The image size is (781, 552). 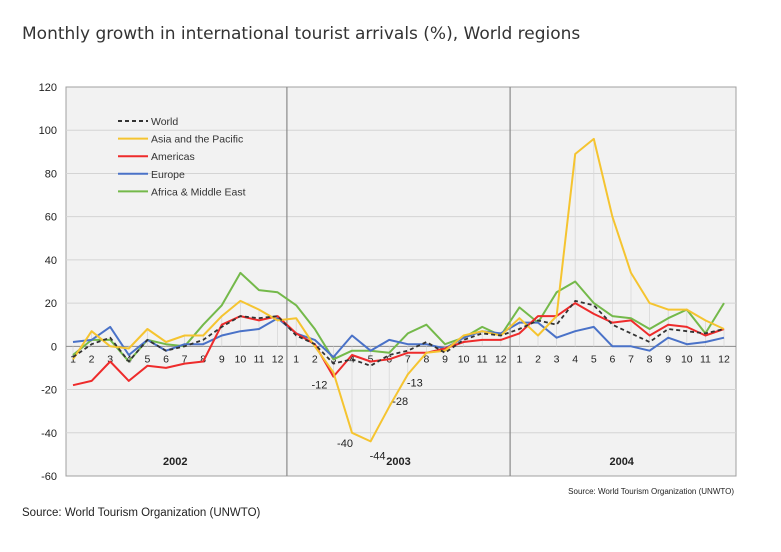 I want to click on year-label: 2004, so click(x=621, y=462).